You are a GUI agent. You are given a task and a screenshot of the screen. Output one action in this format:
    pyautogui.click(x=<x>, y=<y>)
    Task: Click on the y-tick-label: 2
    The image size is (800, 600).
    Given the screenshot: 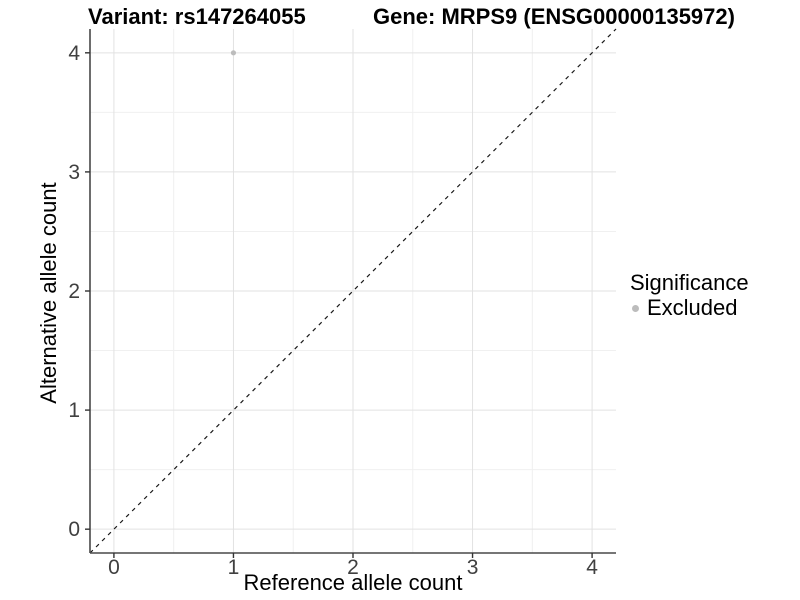 What is the action you would take?
    pyautogui.click(x=74, y=291)
    